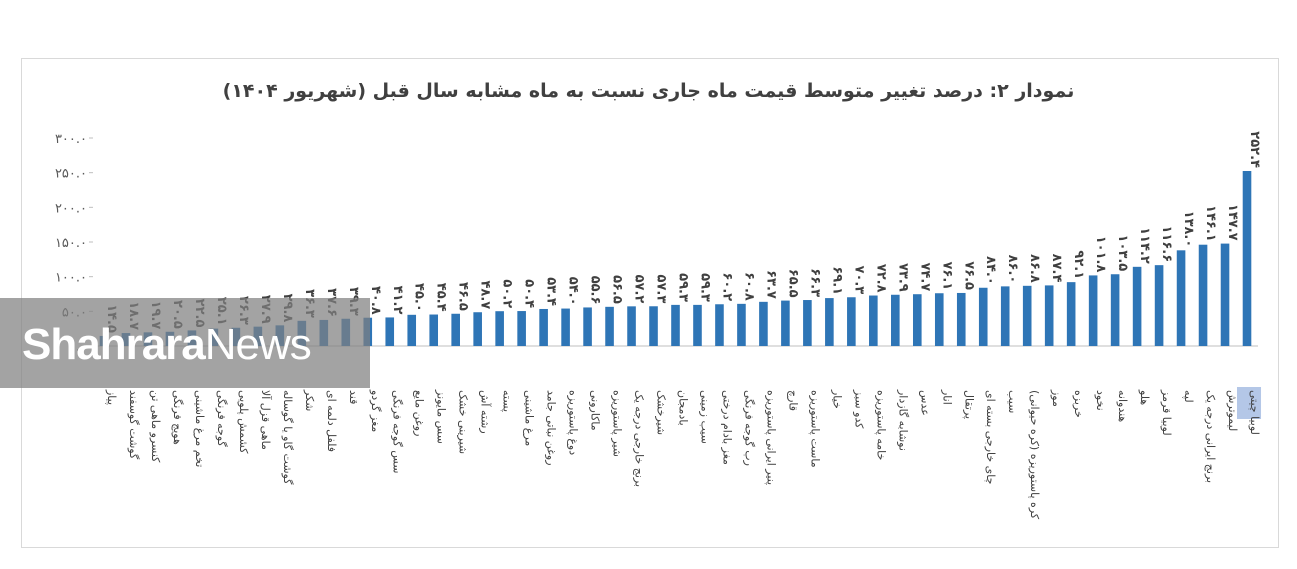 This screenshot has height=569, width=1297. What do you see at coordinates (71, 278) in the screenshot?
I see `y-tick-label: ۱۰۰.۰` at bounding box center [71, 278].